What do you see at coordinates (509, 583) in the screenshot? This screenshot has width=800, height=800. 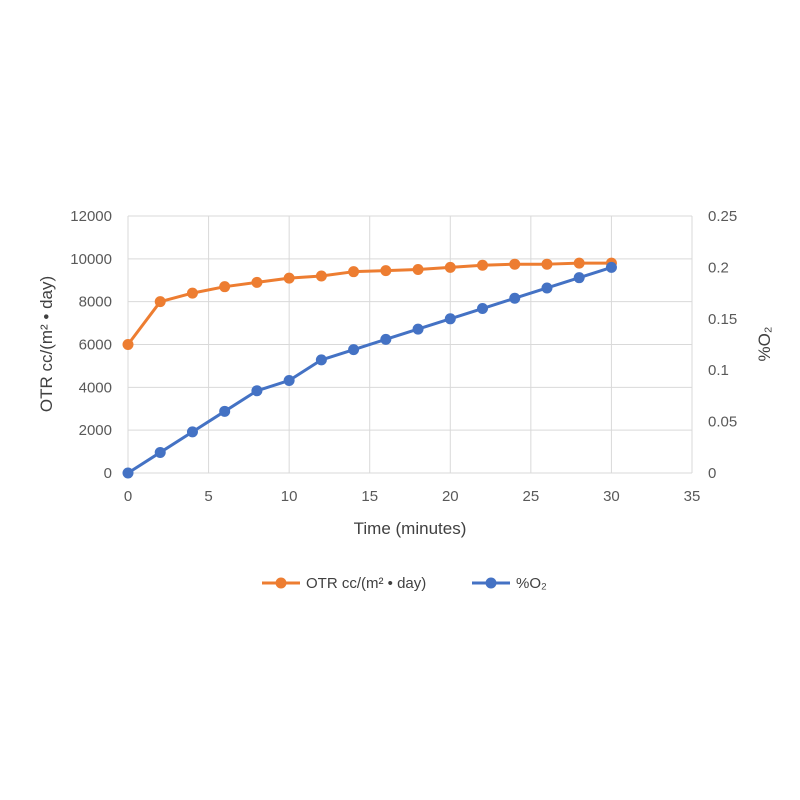 I see `legend-item-o2: %O₂` at bounding box center [509, 583].